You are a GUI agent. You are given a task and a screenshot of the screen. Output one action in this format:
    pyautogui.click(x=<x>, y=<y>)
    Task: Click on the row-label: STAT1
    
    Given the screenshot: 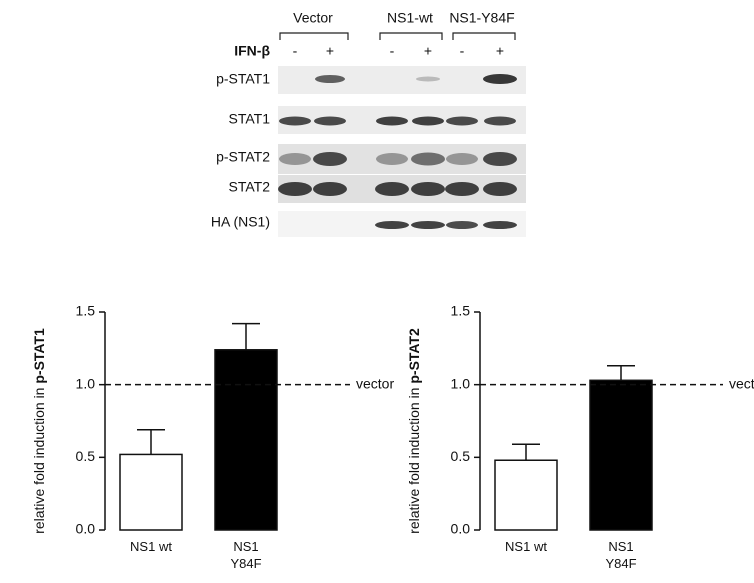 What is the action you would take?
    pyautogui.click(x=250, y=119)
    